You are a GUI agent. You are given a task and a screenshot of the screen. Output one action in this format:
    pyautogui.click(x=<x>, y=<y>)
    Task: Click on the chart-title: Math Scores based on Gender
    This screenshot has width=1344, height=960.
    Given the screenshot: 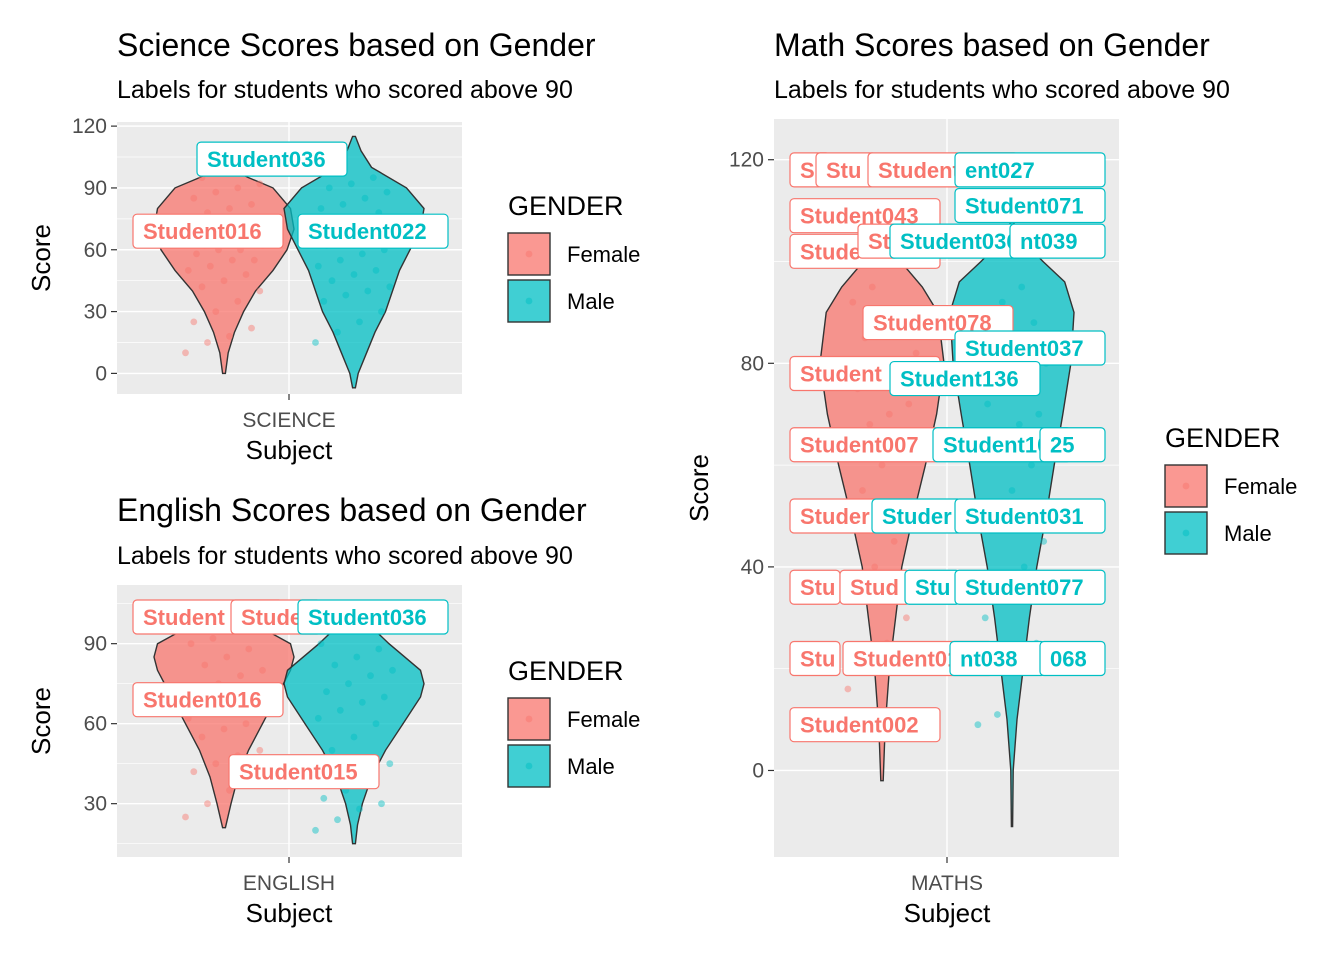 What is the action you would take?
    pyautogui.click(x=992, y=45)
    